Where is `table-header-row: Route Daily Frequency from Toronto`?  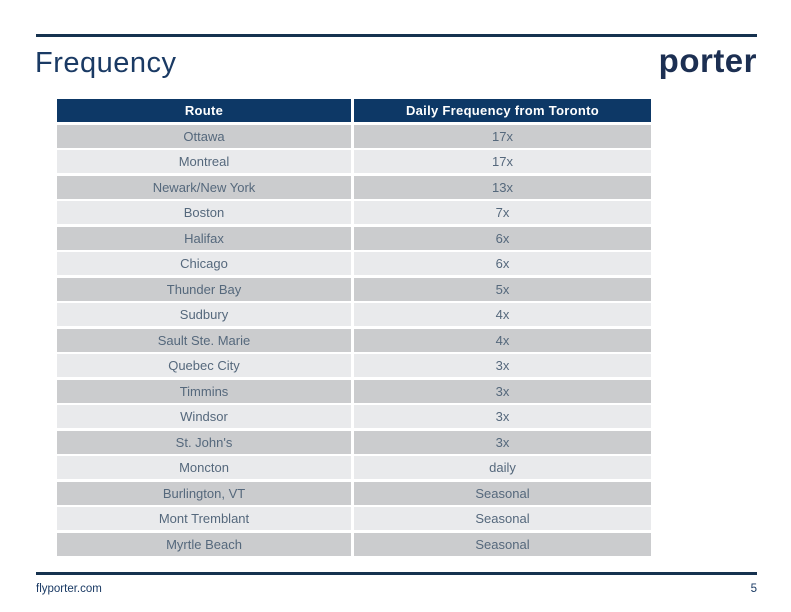
table-header-row: Route Daily Frequency from Toronto is located at coordinates (354, 110).